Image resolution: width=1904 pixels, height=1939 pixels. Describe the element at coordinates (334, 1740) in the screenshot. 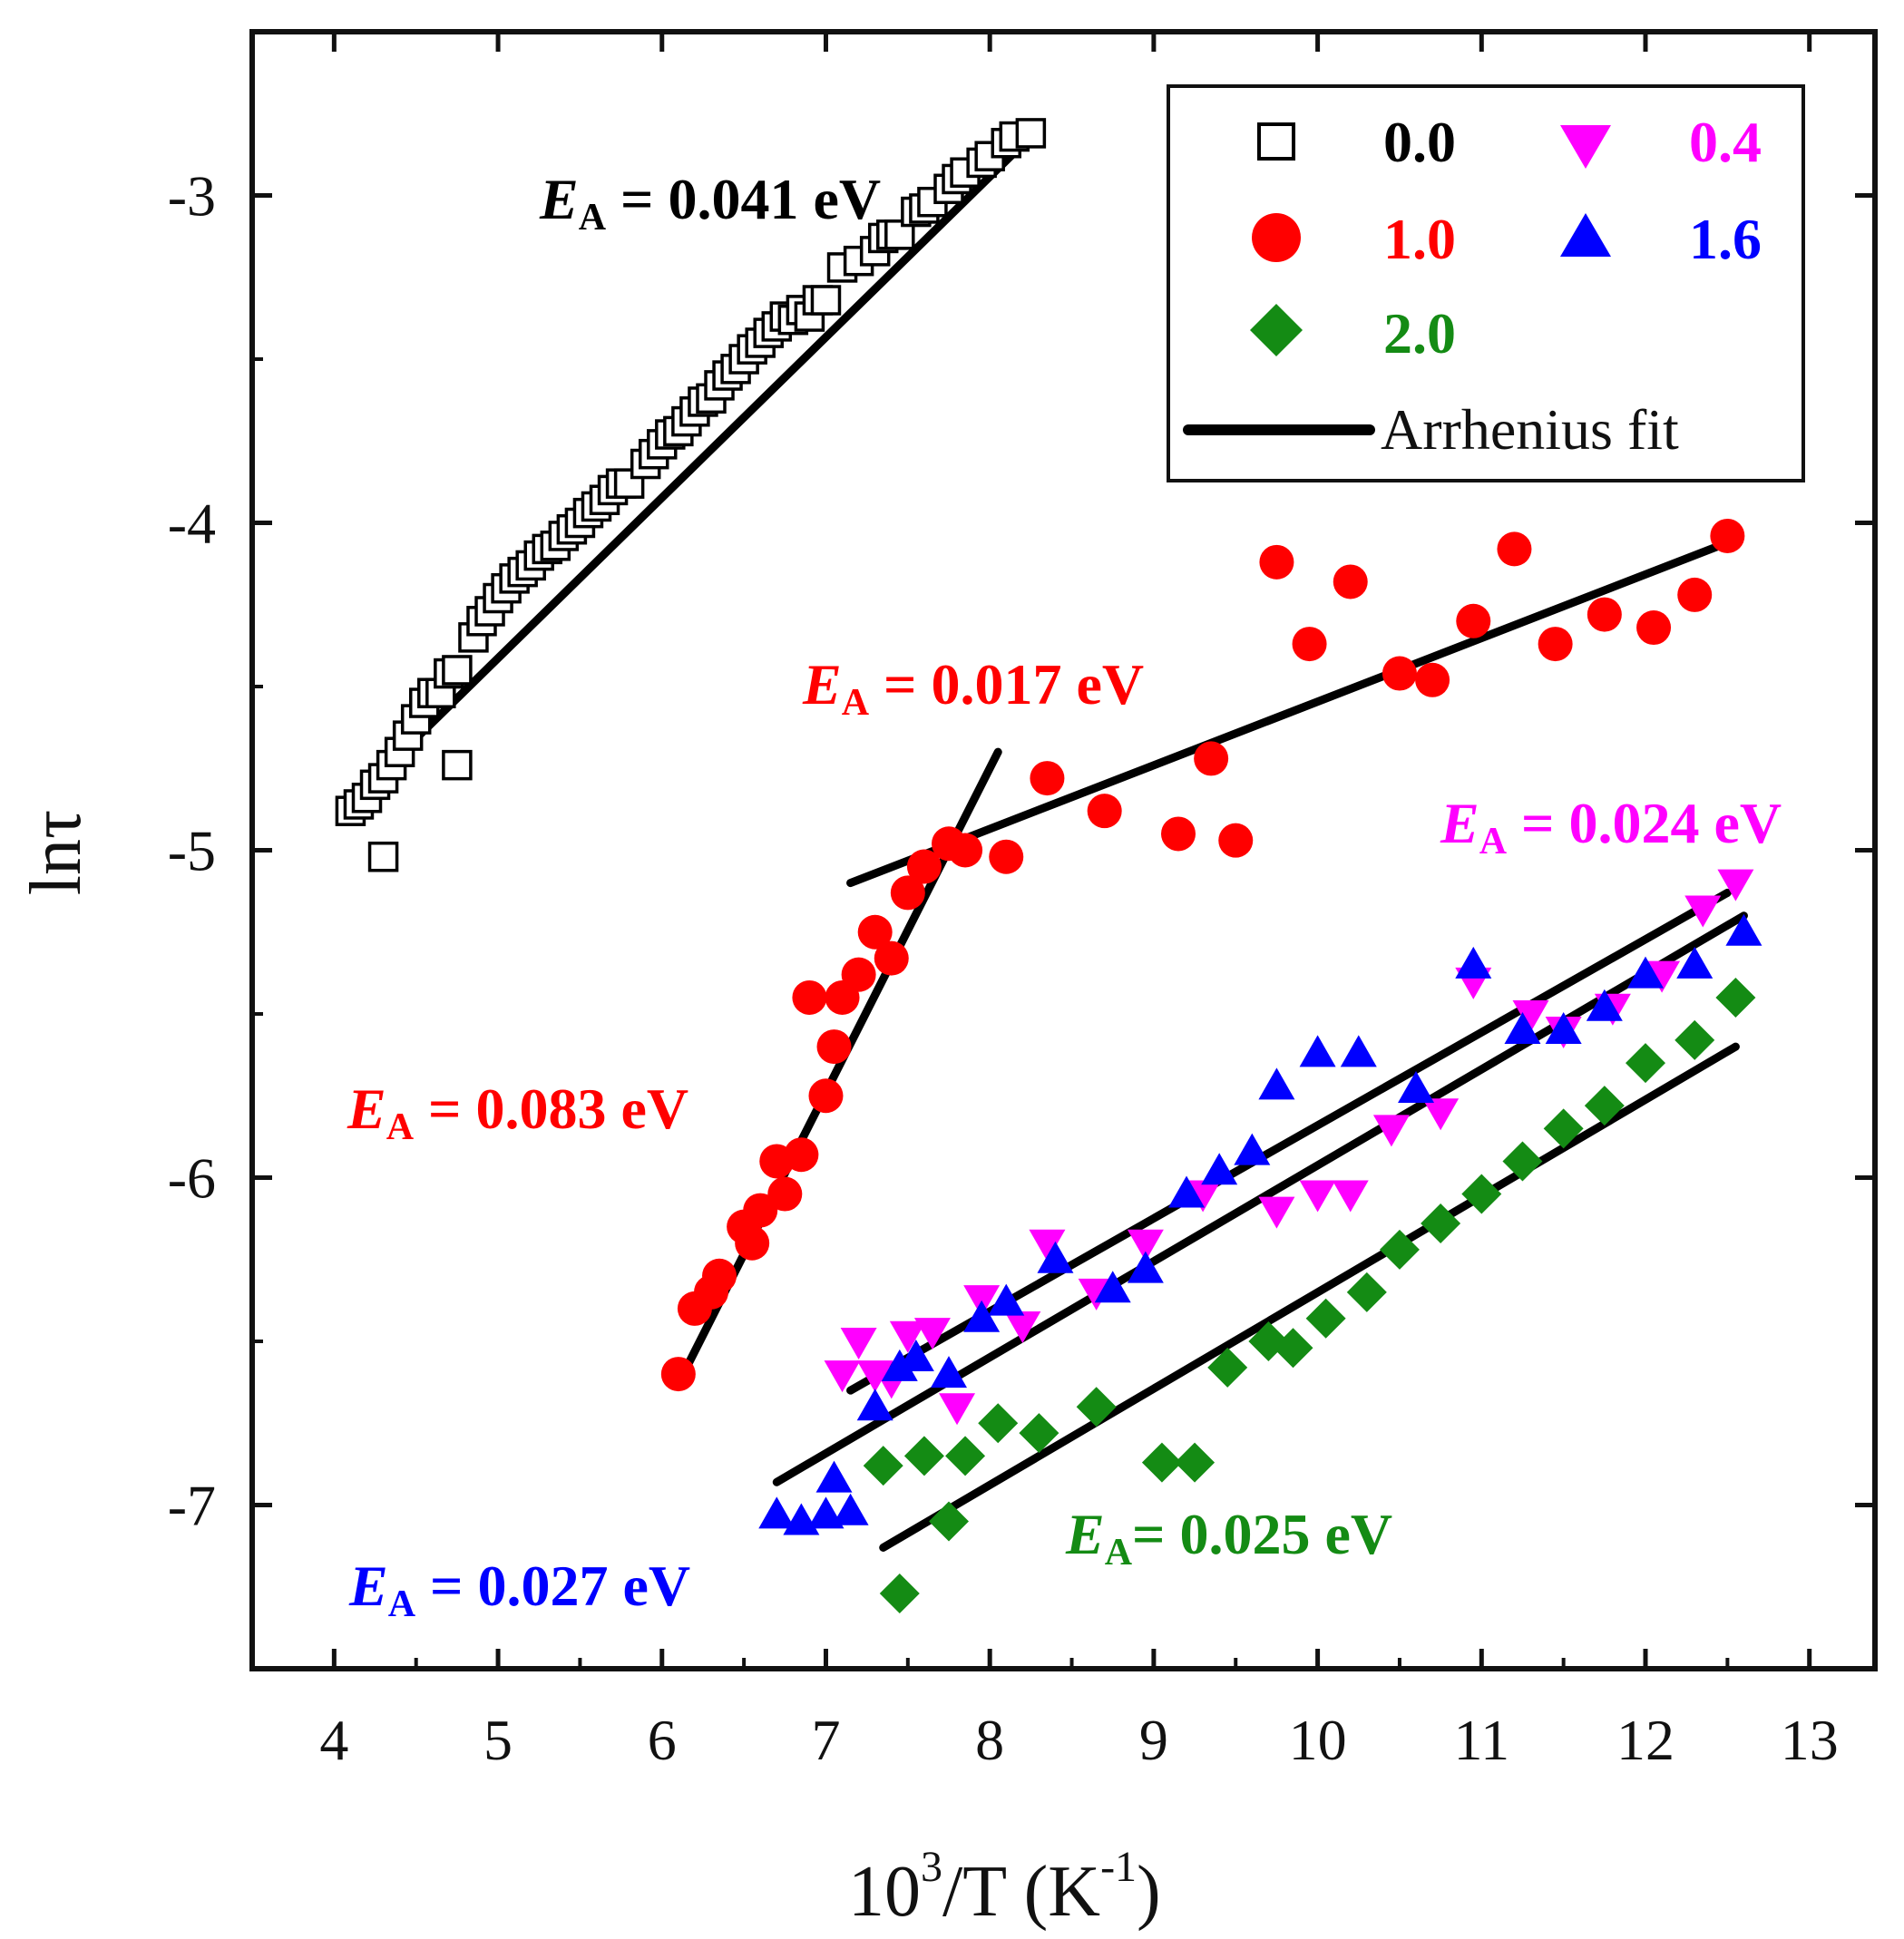

I see `x-tick-label: 4` at that location.